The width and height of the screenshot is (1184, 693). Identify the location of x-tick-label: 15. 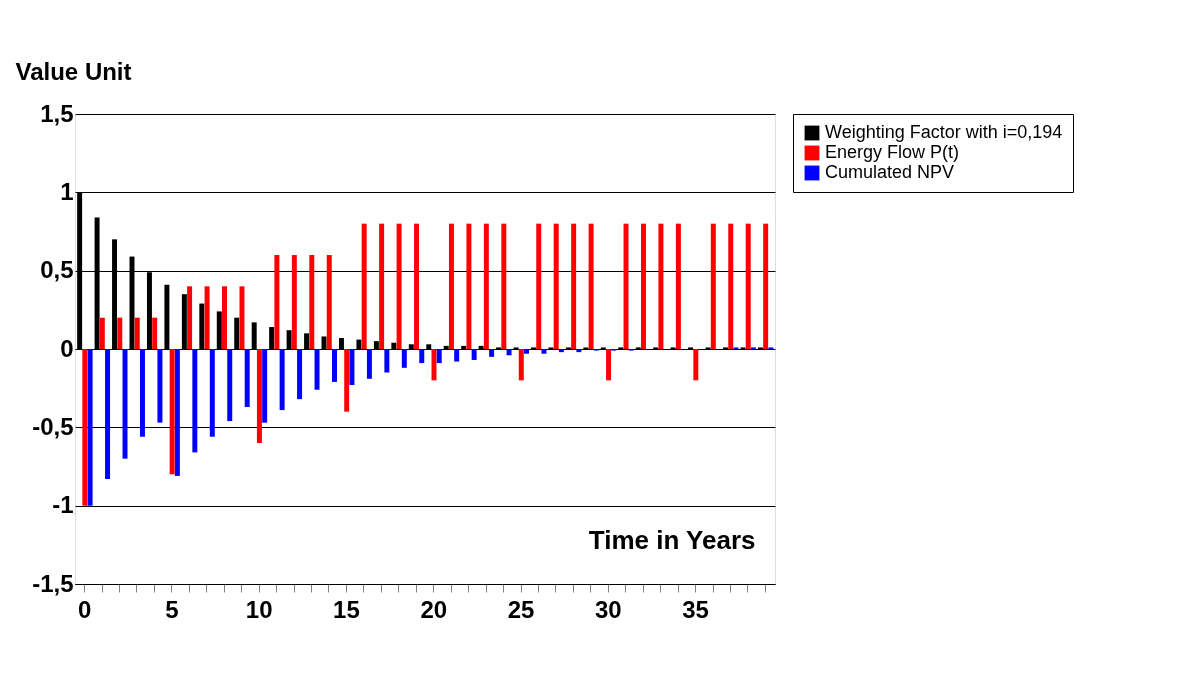
(346, 609).